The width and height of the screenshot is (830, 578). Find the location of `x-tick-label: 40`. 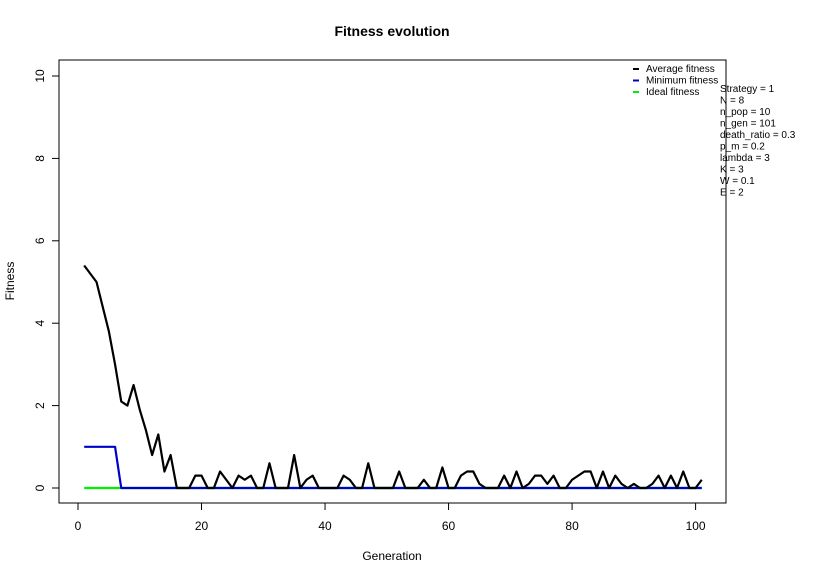

x-tick-label: 40 is located at coordinates (325, 526).